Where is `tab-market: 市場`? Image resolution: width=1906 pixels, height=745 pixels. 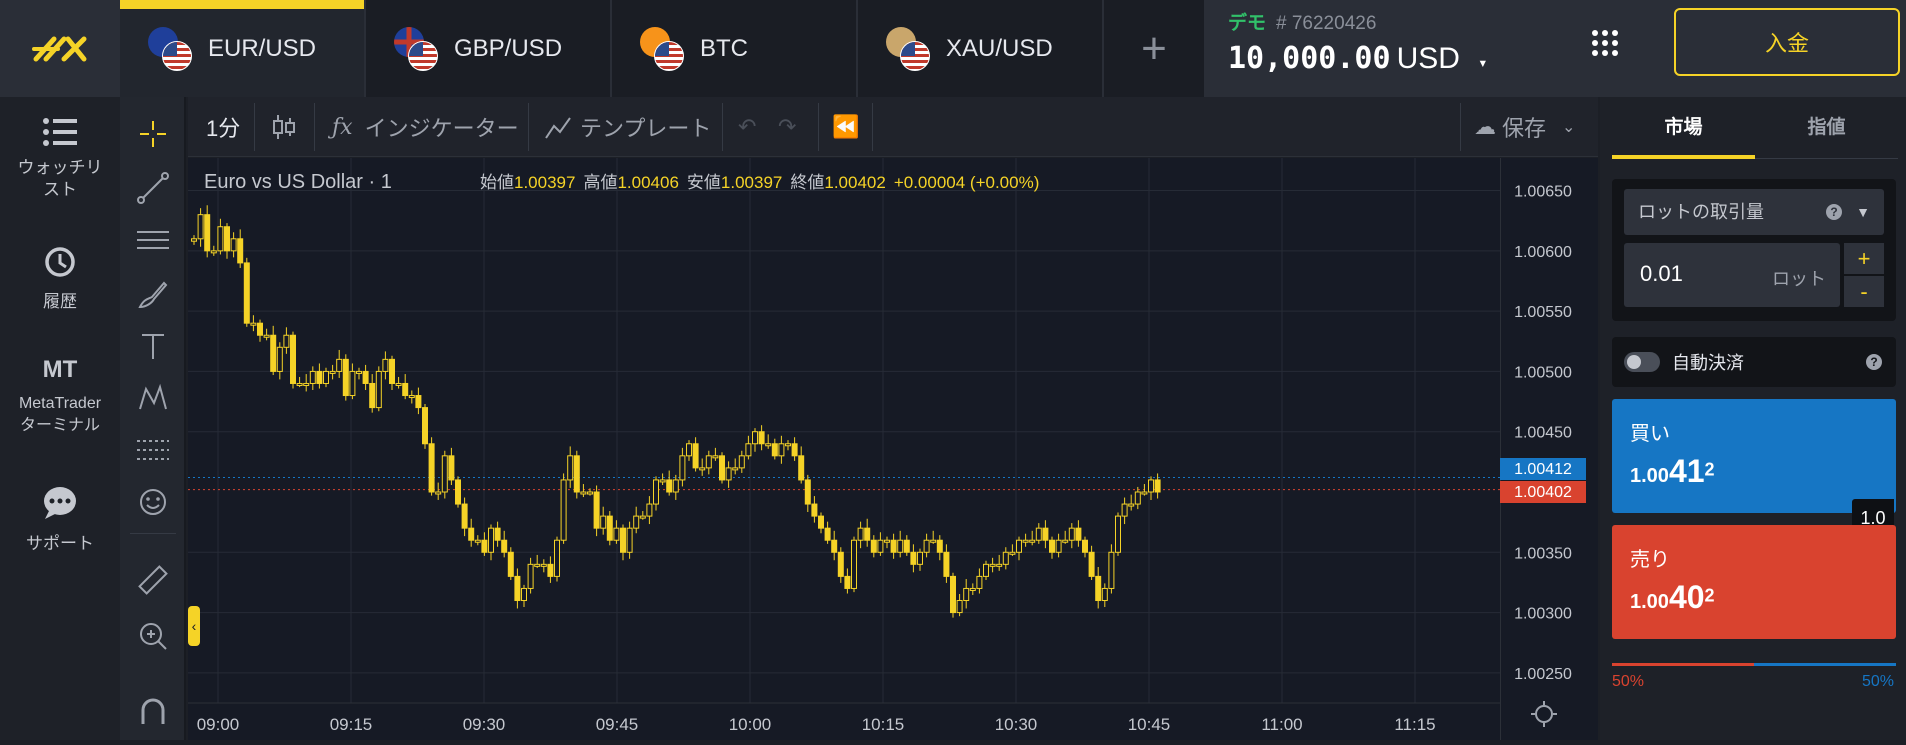
tab-market: 市場 is located at coordinates (1683, 128).